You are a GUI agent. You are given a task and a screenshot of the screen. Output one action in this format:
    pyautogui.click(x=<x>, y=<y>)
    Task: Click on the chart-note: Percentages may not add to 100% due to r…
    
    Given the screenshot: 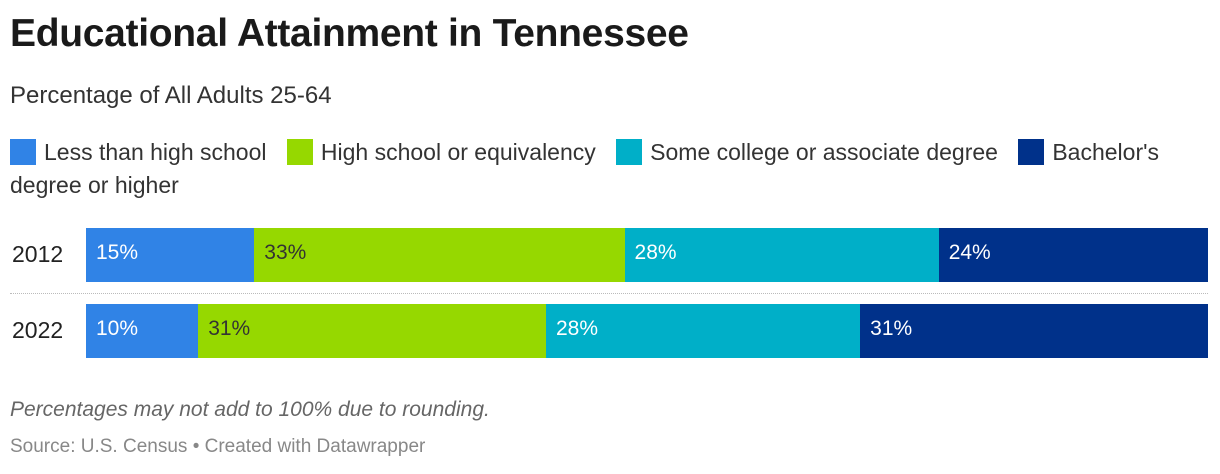 What is the action you would take?
    pyautogui.click(x=250, y=409)
    